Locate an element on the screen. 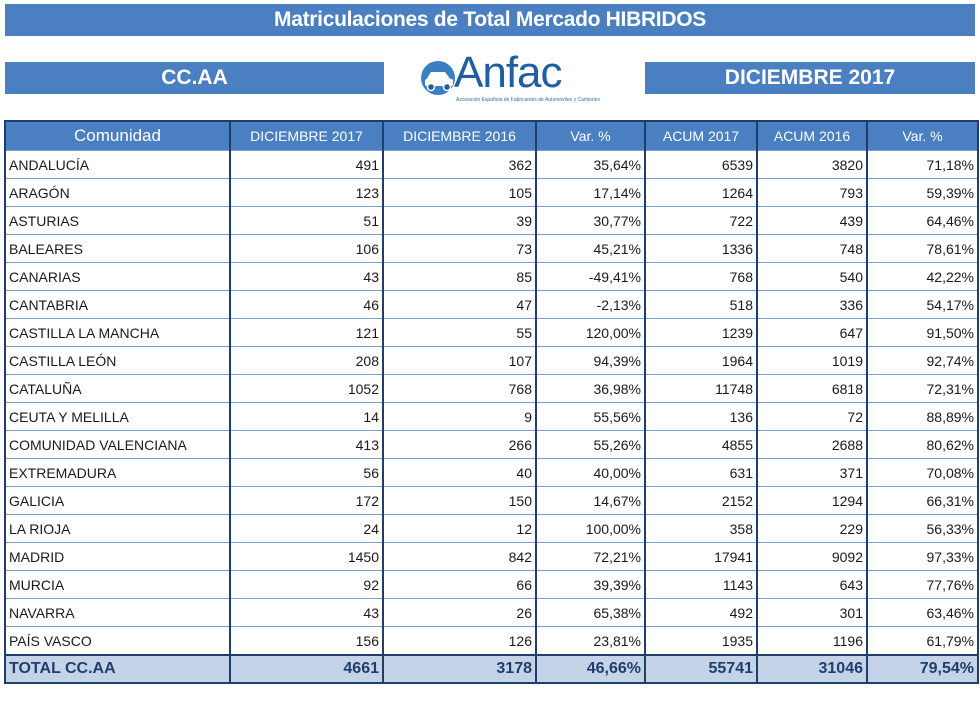  cell-acum-2016: 540 is located at coordinates (812, 276).